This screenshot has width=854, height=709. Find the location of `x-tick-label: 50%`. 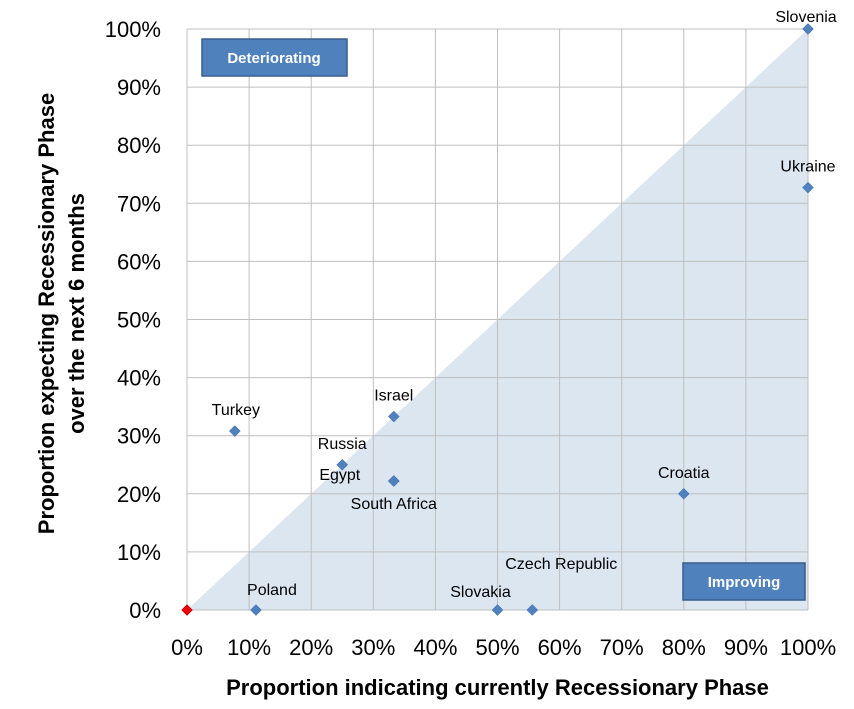

x-tick-label: 50% is located at coordinates (497, 647).